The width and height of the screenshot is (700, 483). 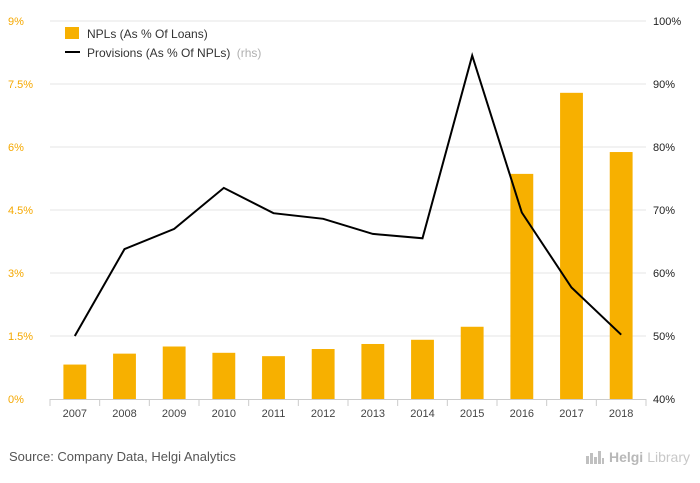 I want to click on x-tick-label: 2013, so click(x=373, y=414).